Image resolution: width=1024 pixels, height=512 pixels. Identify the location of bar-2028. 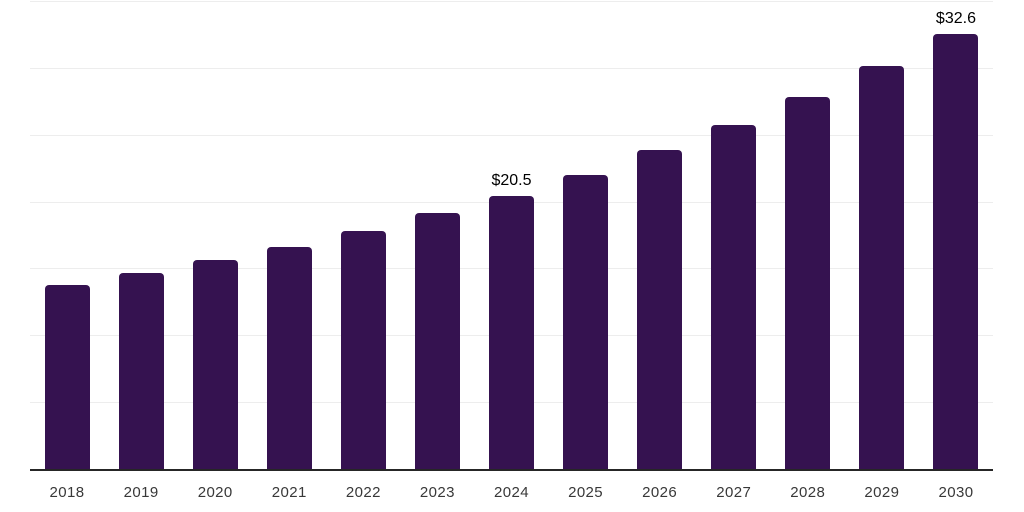
(808, 283).